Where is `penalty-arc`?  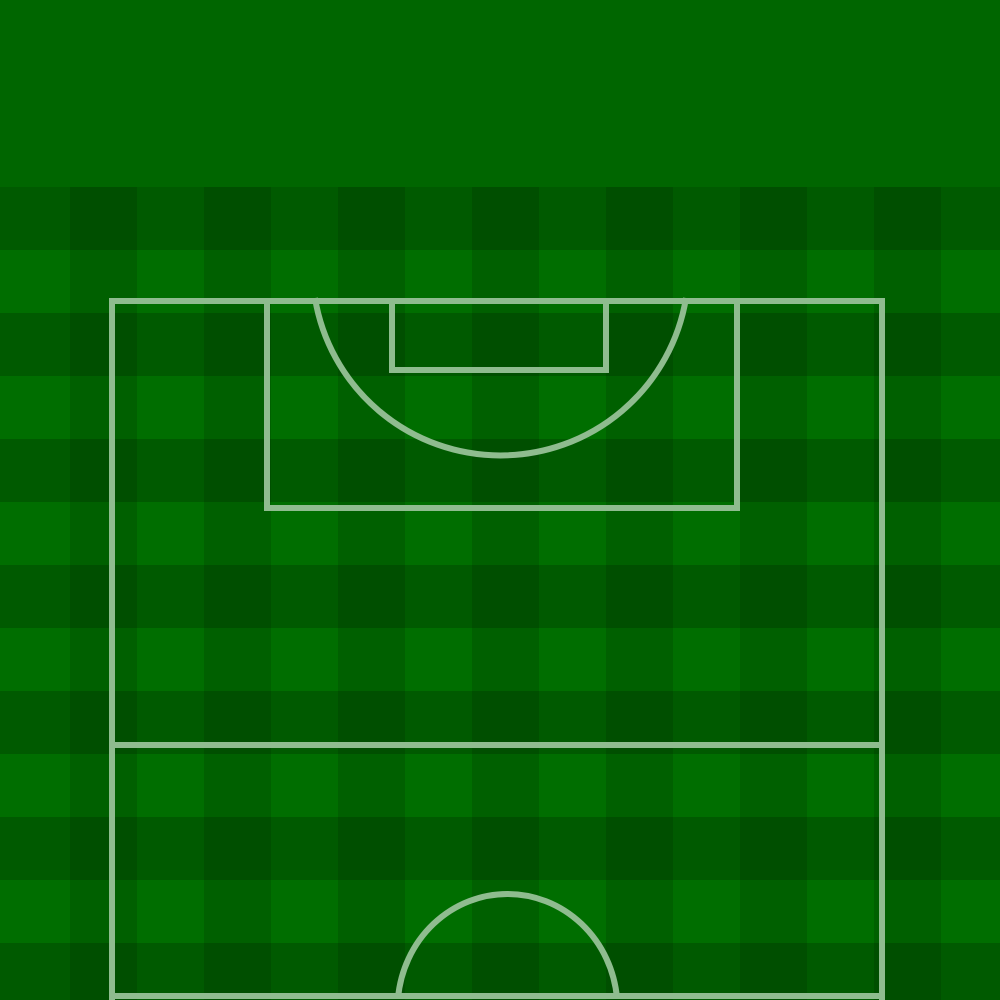
penalty-arc is located at coordinates (500, 378).